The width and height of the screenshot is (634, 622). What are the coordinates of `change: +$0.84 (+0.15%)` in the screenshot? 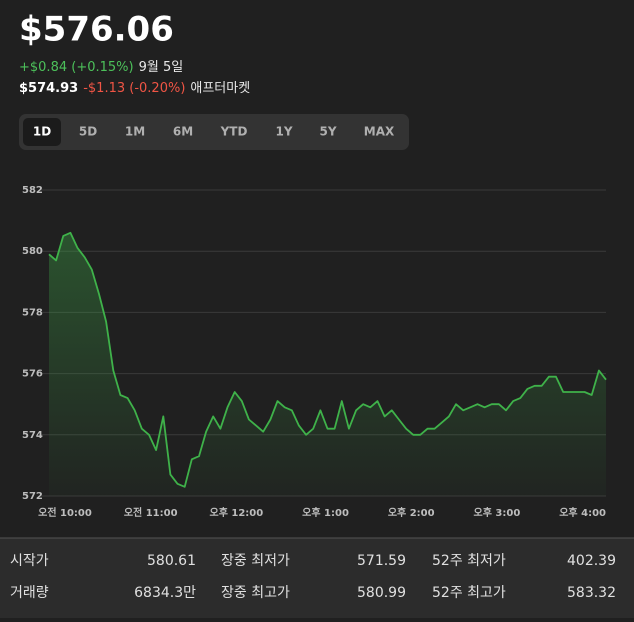 It's located at (76, 67).